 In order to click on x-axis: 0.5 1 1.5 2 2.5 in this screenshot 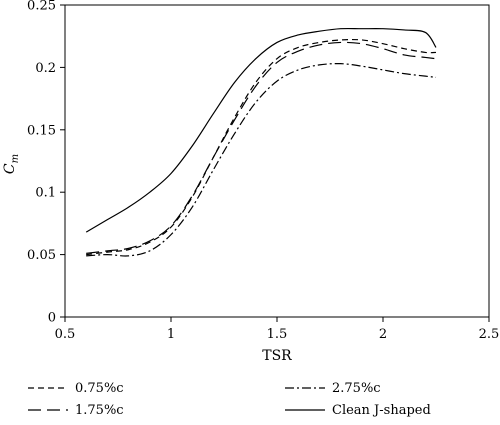, I will do `click(277, 329)`.